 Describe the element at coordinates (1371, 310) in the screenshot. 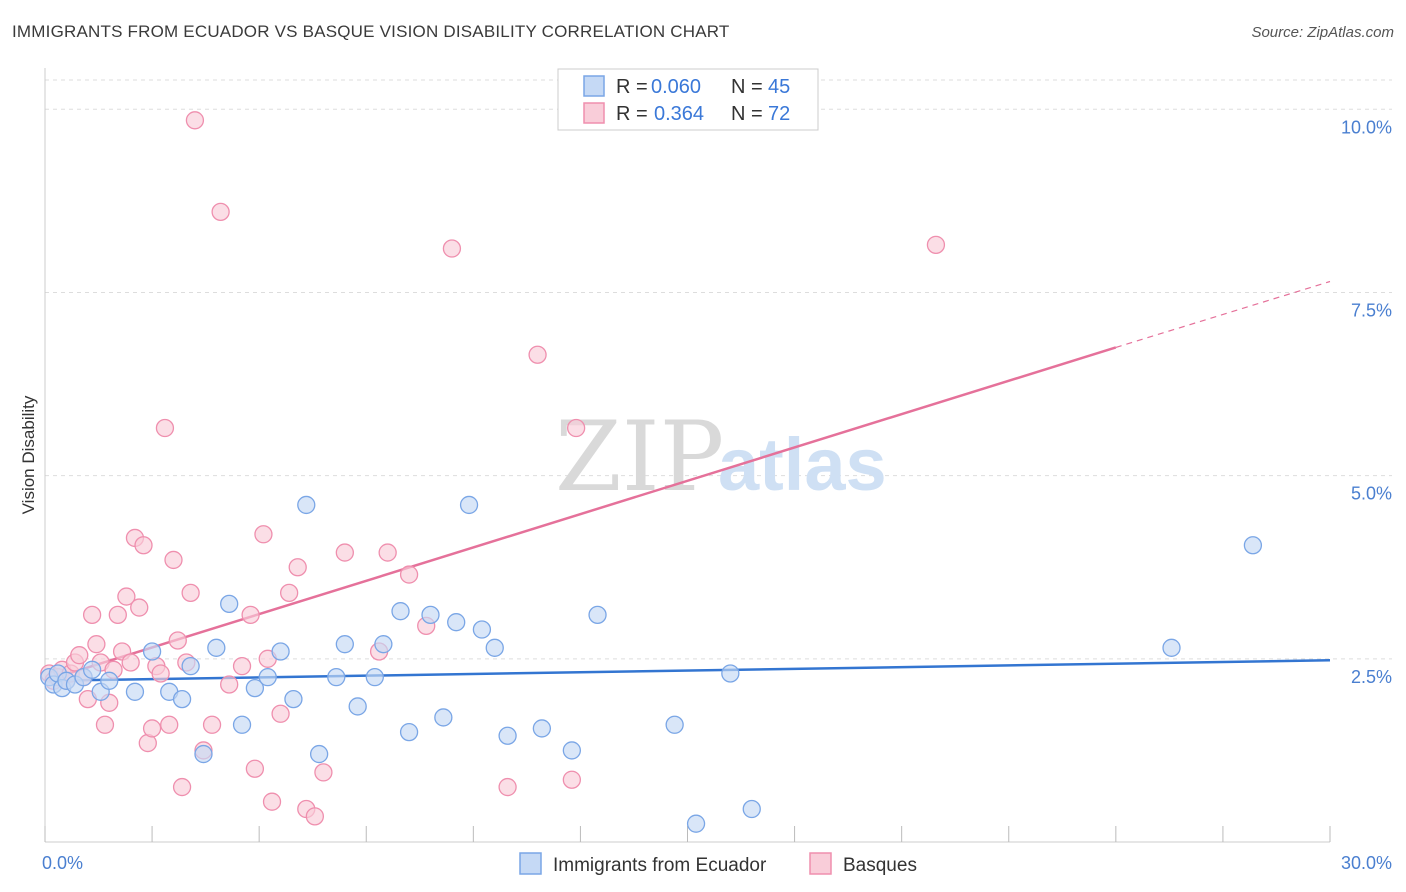

I see `y-tick-label-2: 7.5%` at that location.